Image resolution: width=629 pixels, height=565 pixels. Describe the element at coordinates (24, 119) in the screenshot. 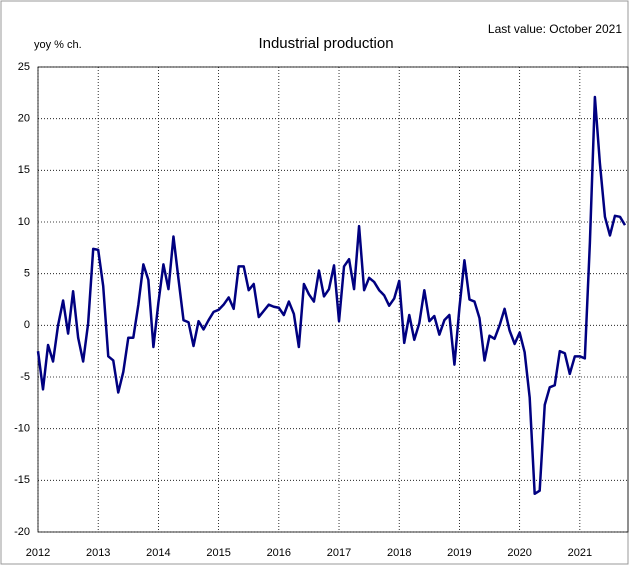

I see `y-tick-label: 20` at that location.